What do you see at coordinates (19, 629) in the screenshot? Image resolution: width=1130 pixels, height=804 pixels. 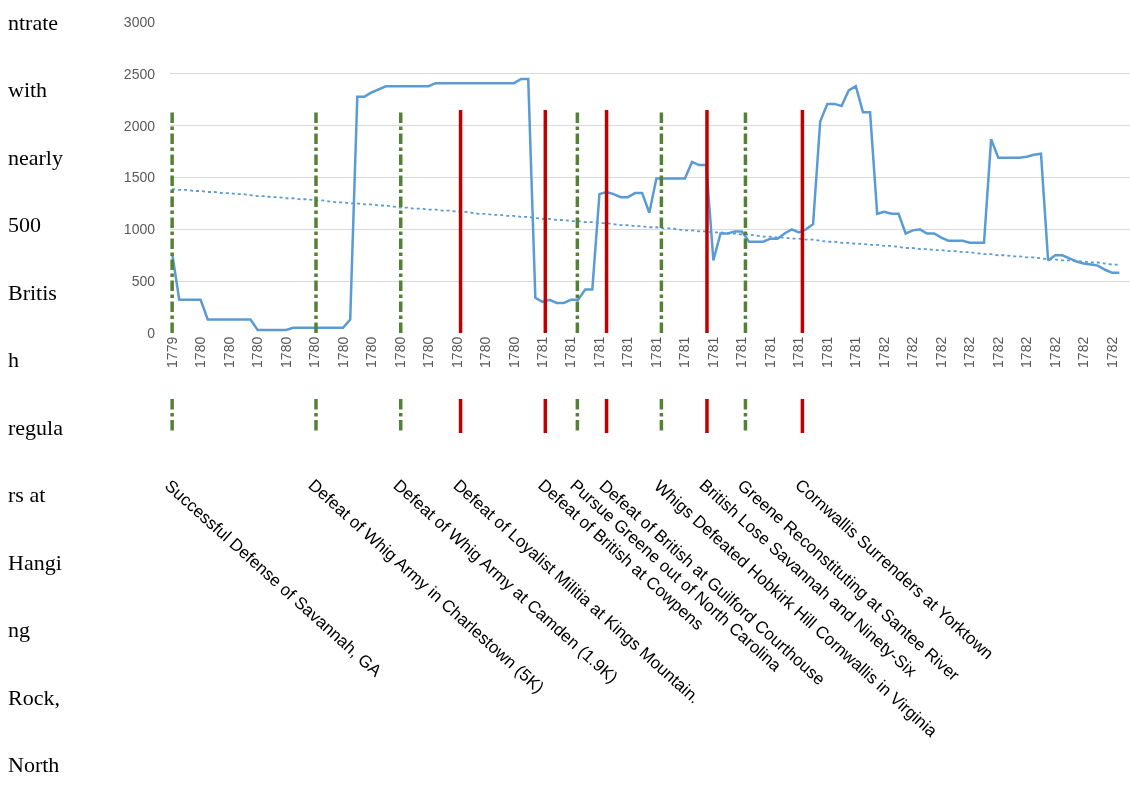 I see `text: ng` at bounding box center [19, 629].